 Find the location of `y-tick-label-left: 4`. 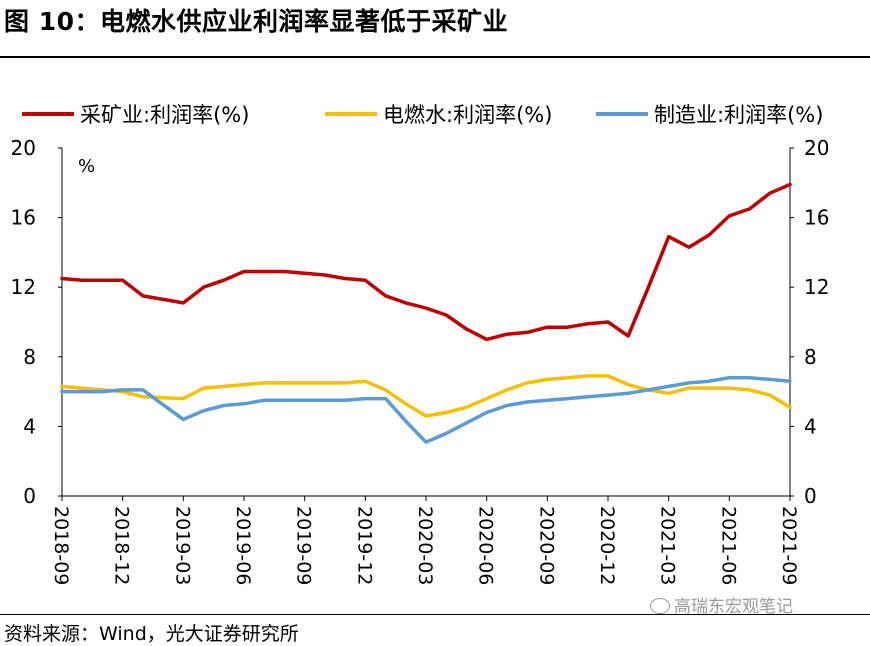

y-tick-label-left: 4 is located at coordinates (29, 426).